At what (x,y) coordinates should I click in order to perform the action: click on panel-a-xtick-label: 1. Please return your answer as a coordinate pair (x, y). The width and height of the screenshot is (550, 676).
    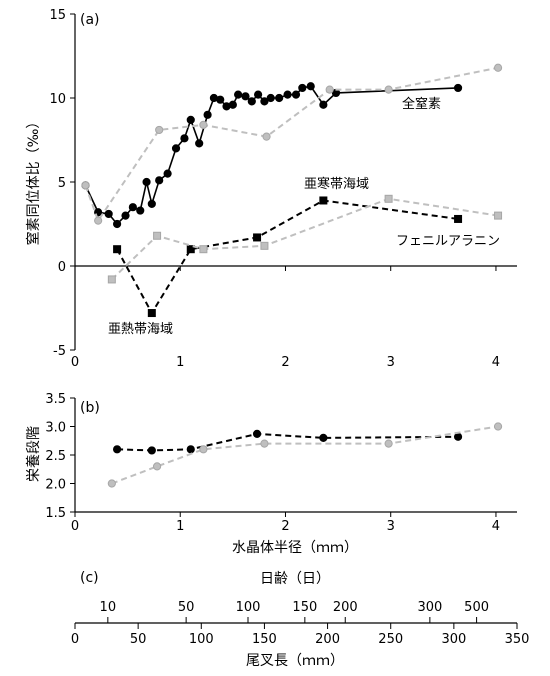
    Looking at the image, I should click on (180, 362).